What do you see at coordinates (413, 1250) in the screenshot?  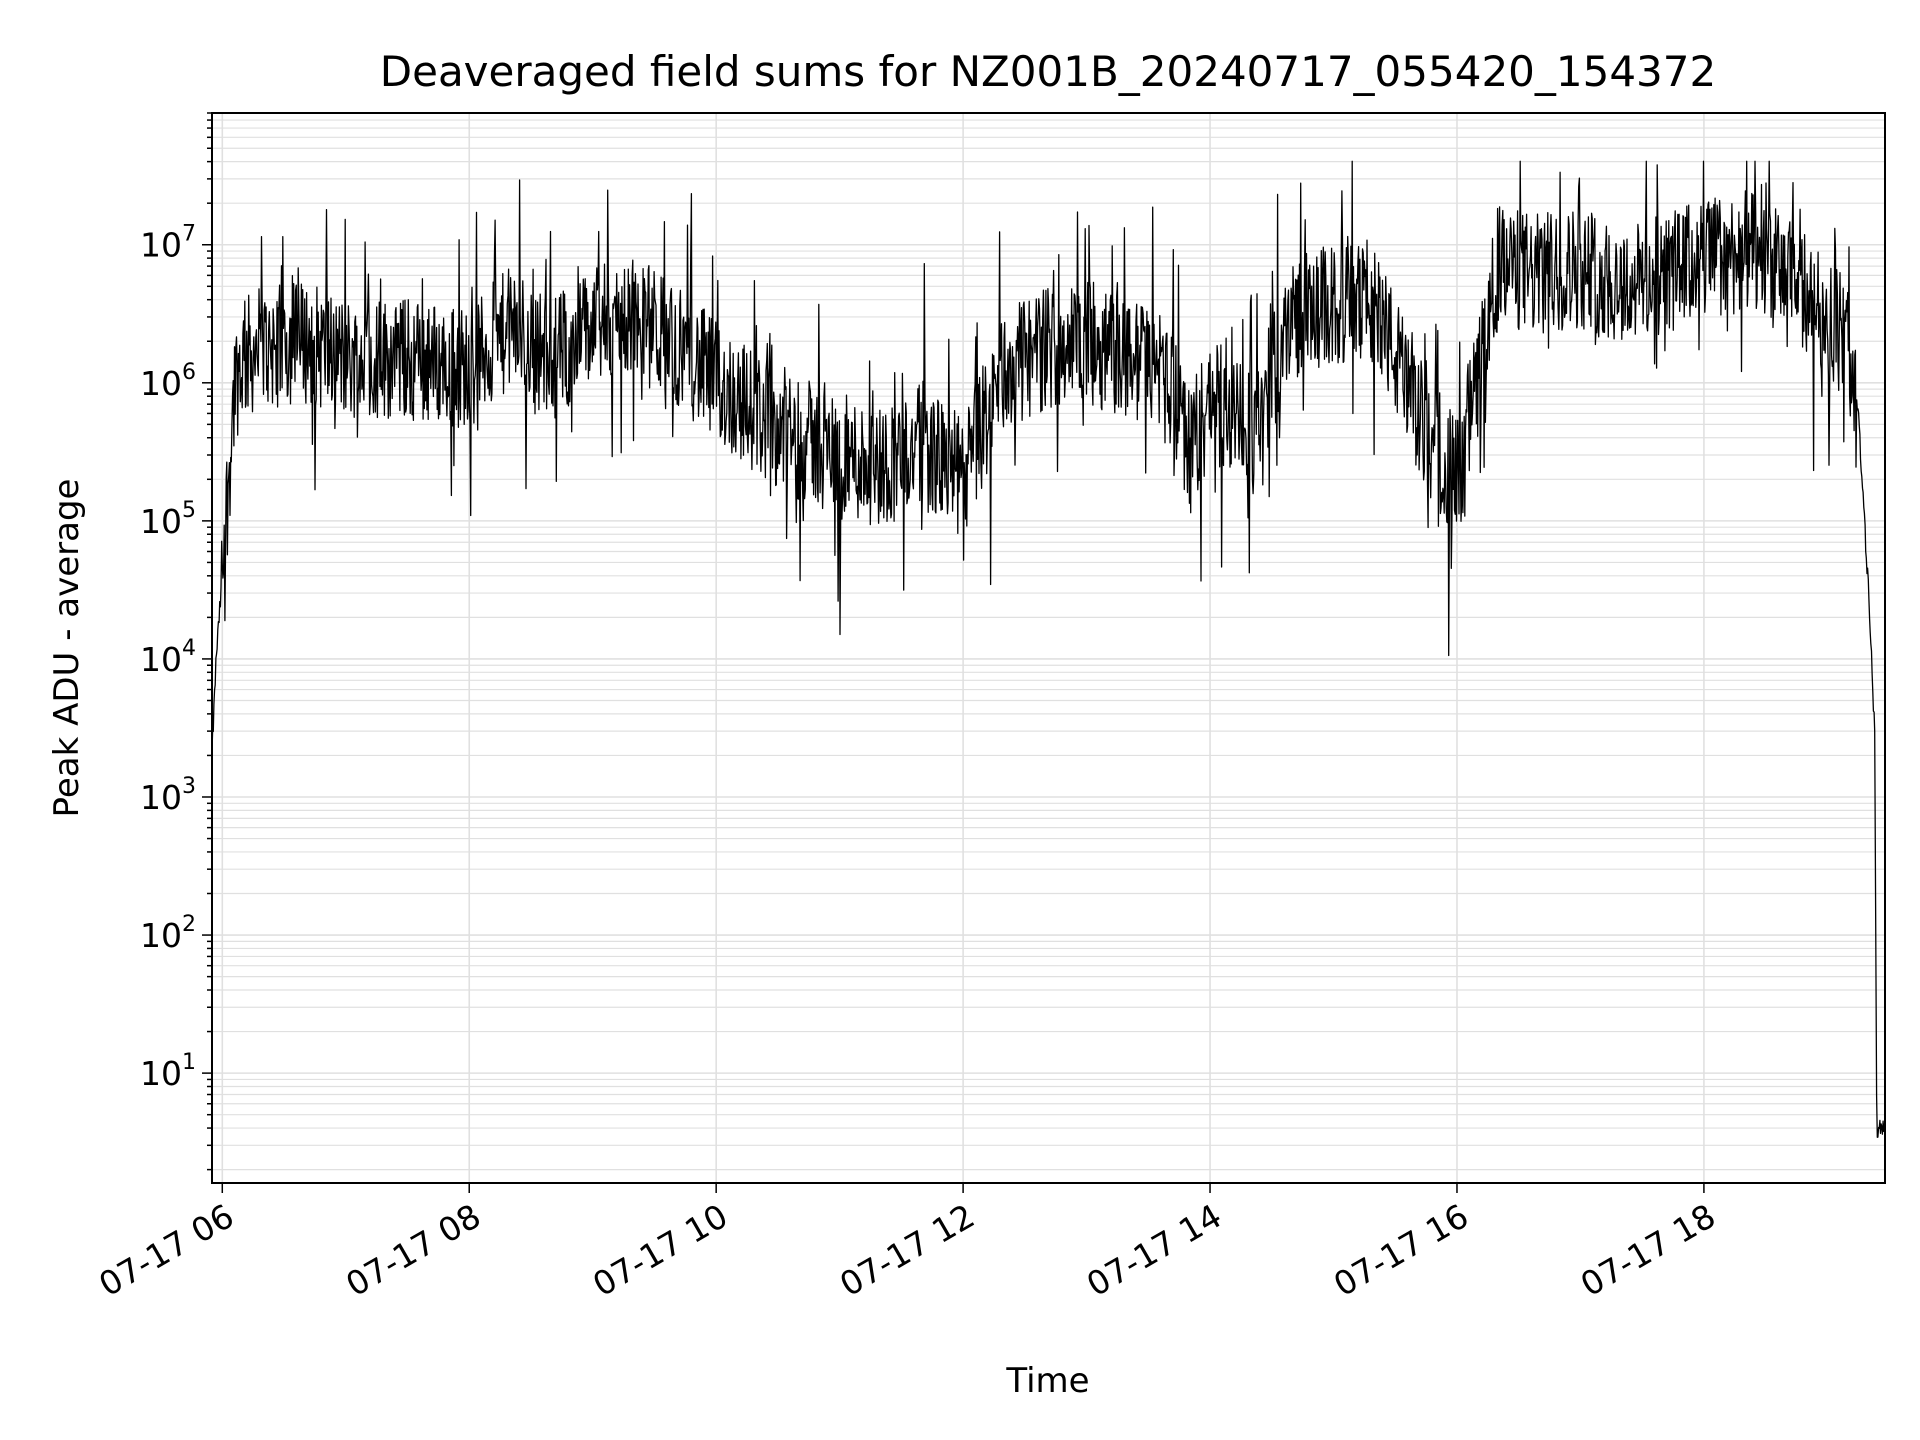 I see `x-tick-label: 07-17 08` at bounding box center [413, 1250].